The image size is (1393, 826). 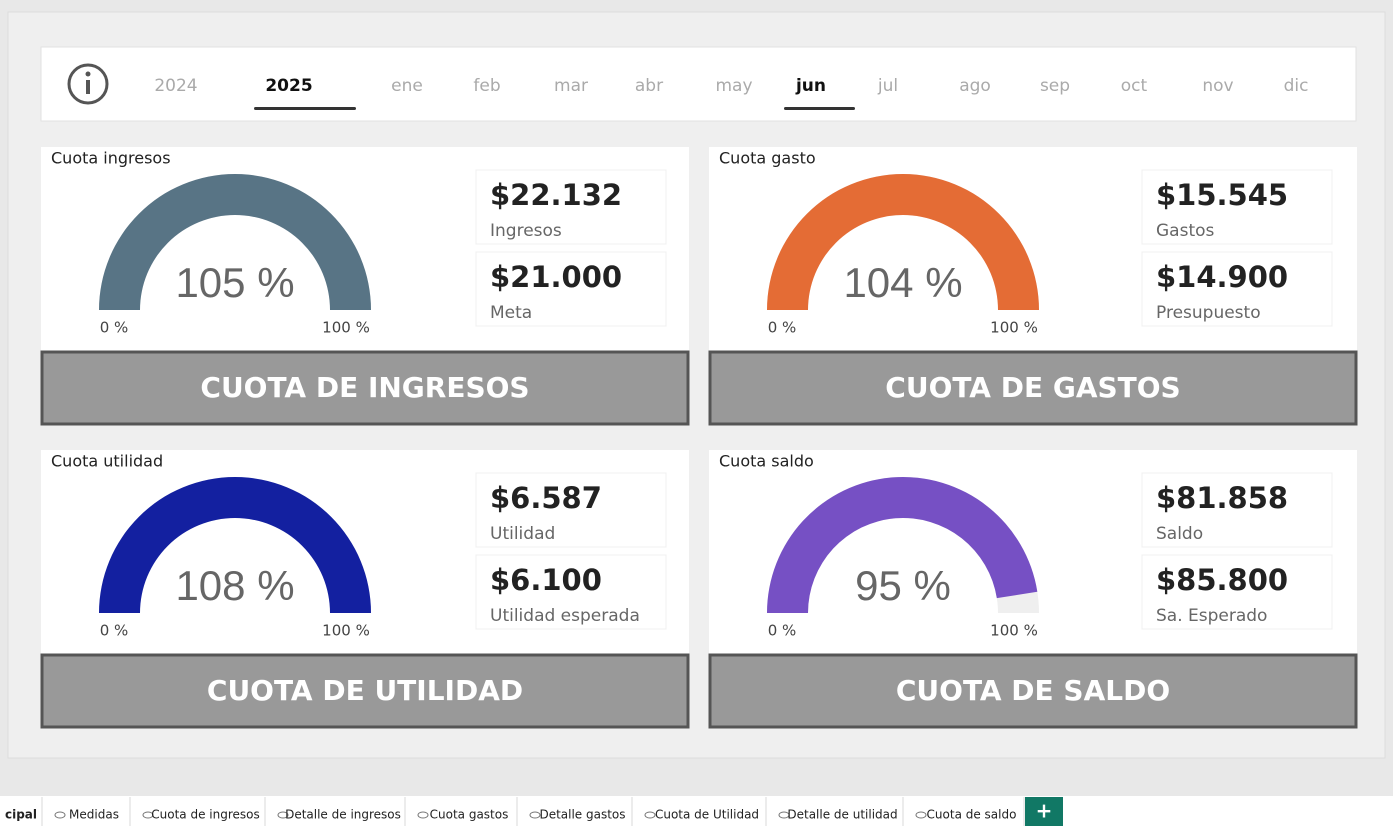 What do you see at coordinates (546, 498) in the screenshot?
I see `kpi-value: $6.587` at bounding box center [546, 498].